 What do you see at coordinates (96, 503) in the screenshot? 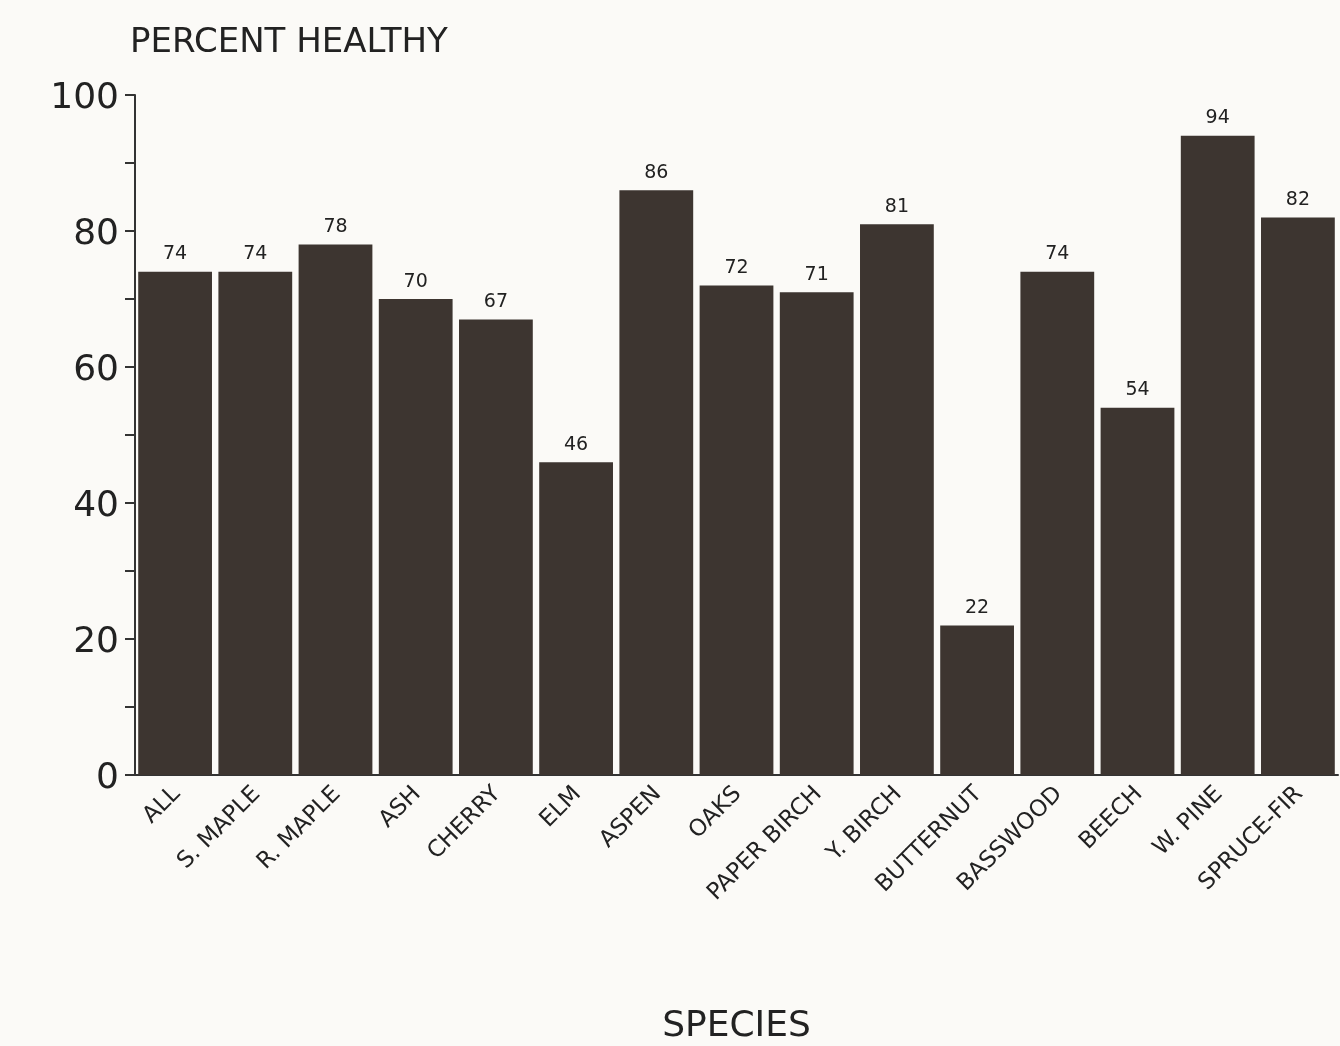
I see `y-tick-label: 40` at bounding box center [96, 503].